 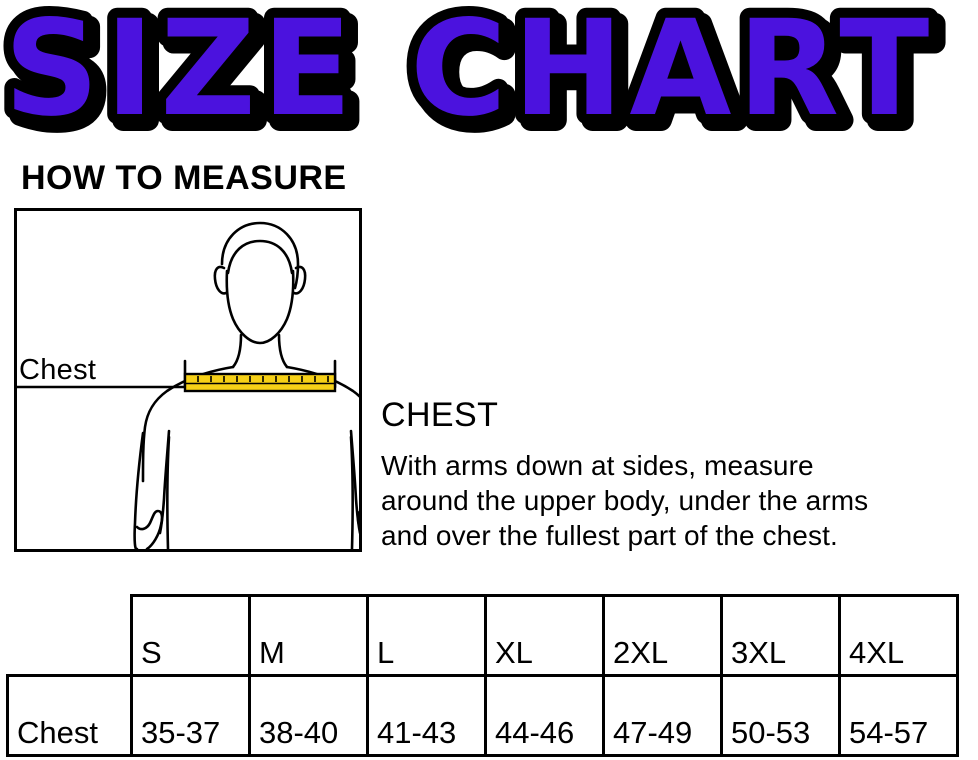 What do you see at coordinates (780, 715) in the screenshot?
I see `cell-chest-3xl: 50-53` at bounding box center [780, 715].